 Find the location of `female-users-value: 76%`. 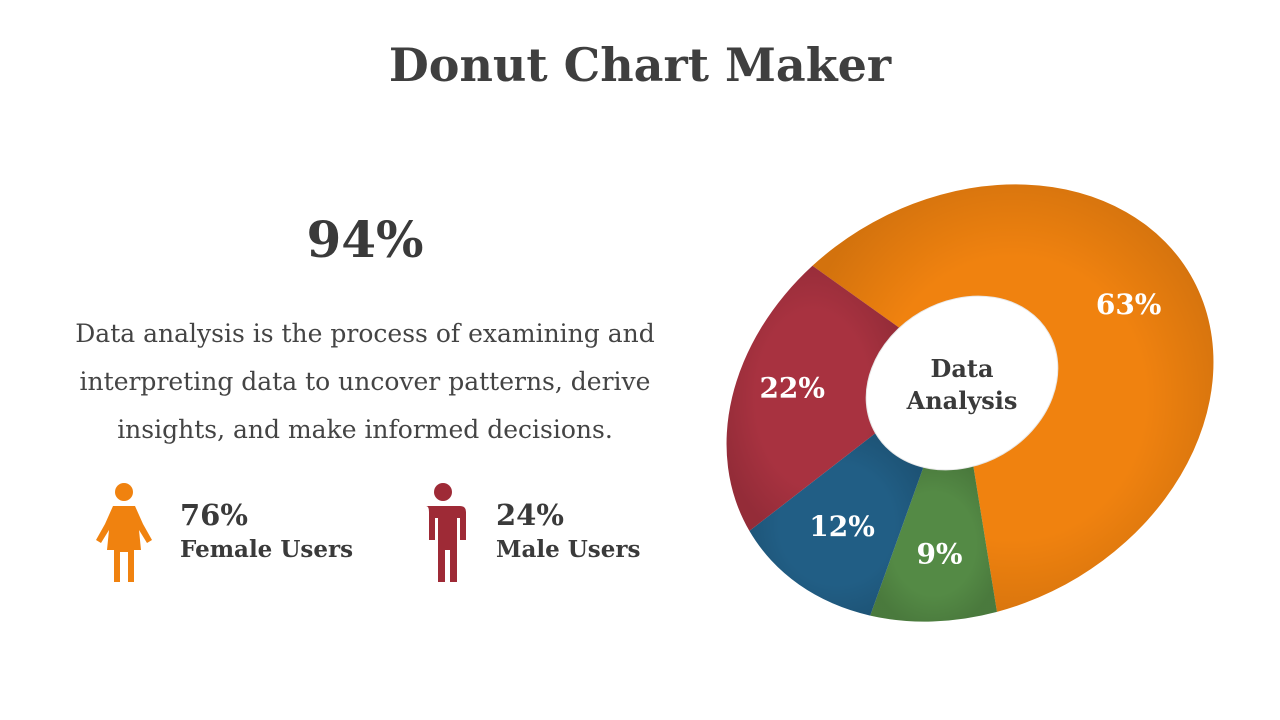

female-users-value: 76% is located at coordinates (214, 515).